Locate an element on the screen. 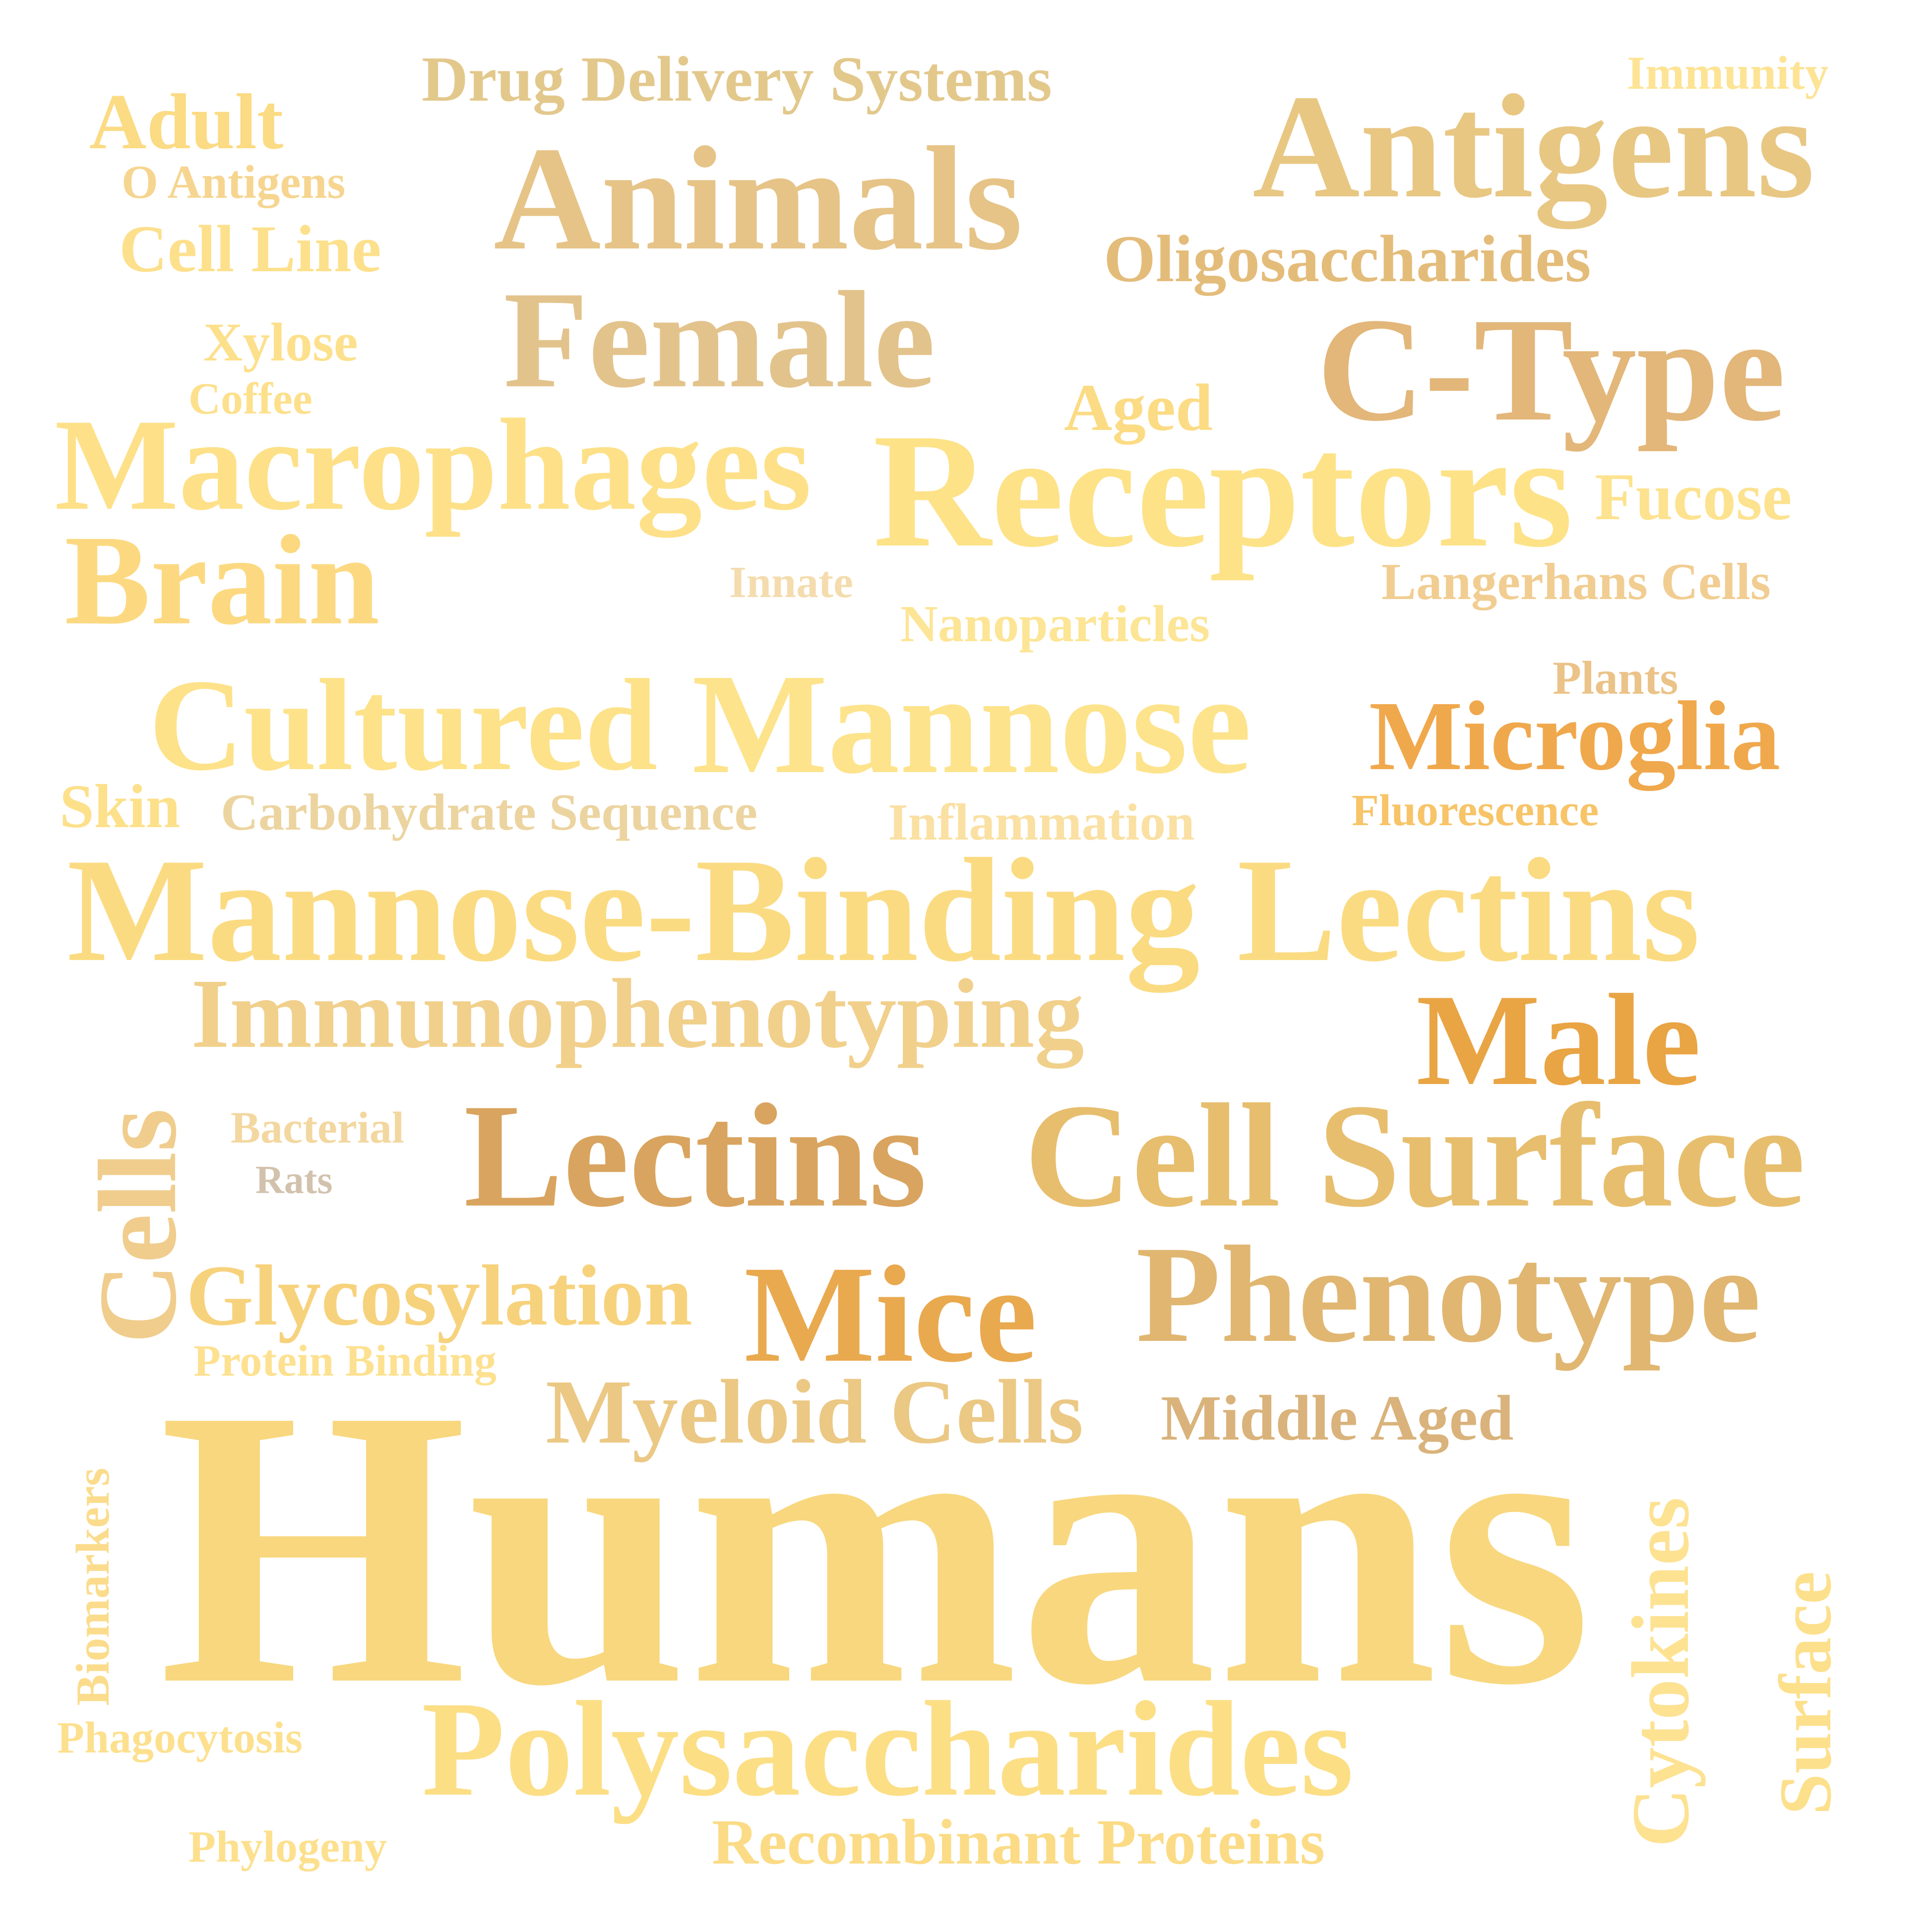 This screenshot has width=1932, height=1932. word-adult: Adult is located at coordinates (186, 121).